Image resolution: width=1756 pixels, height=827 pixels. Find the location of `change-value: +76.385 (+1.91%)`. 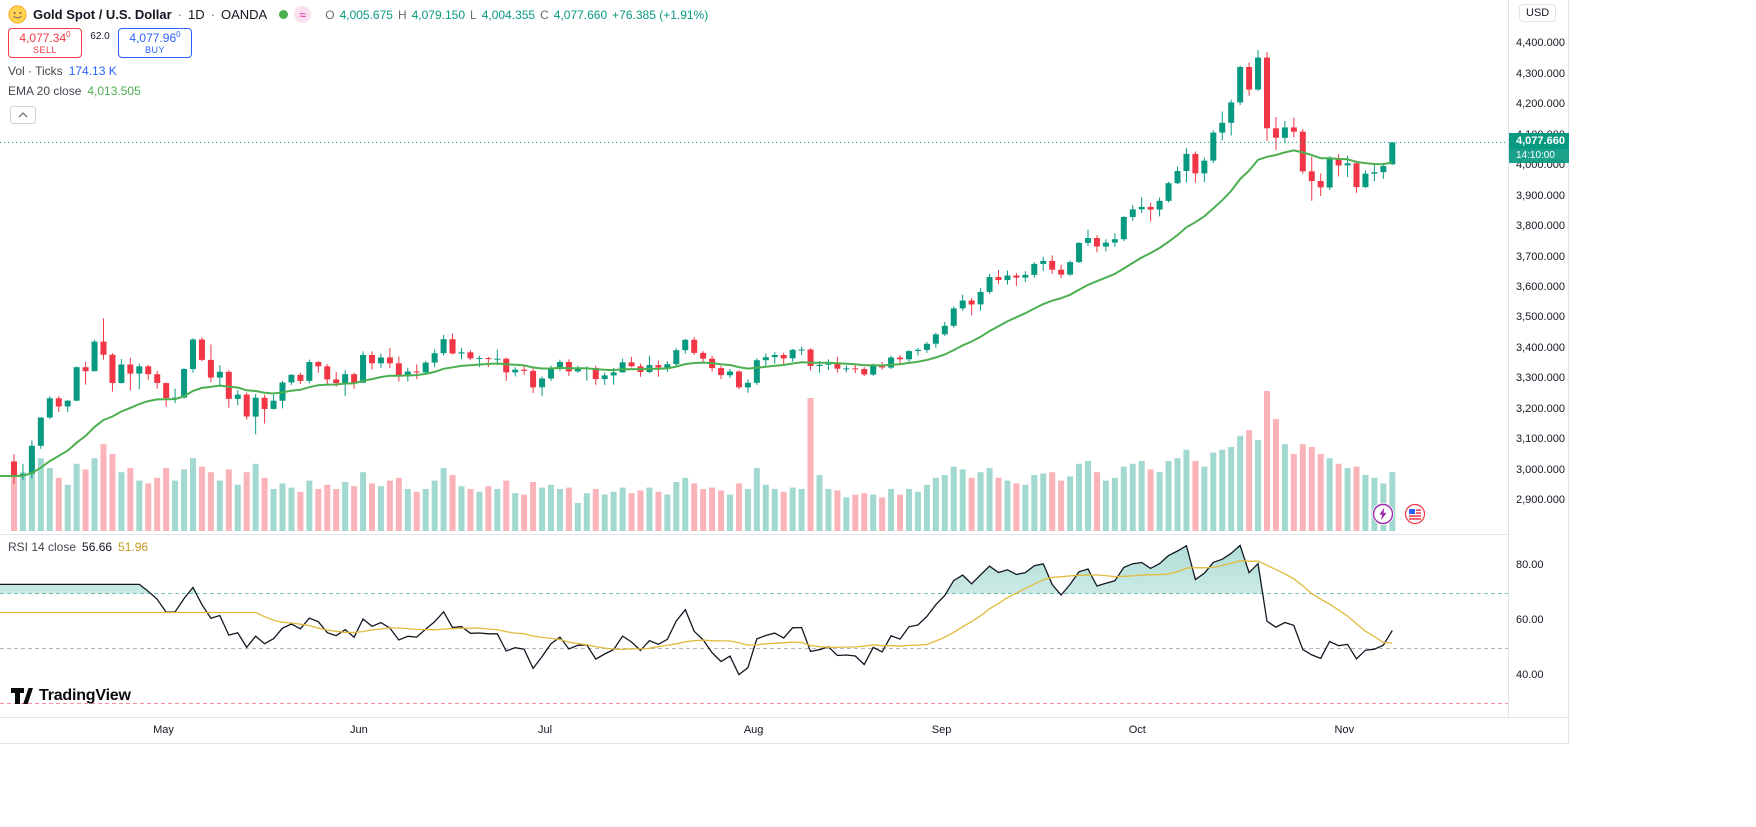

change-value: +76.385 (+1.91%) is located at coordinates (660, 14).